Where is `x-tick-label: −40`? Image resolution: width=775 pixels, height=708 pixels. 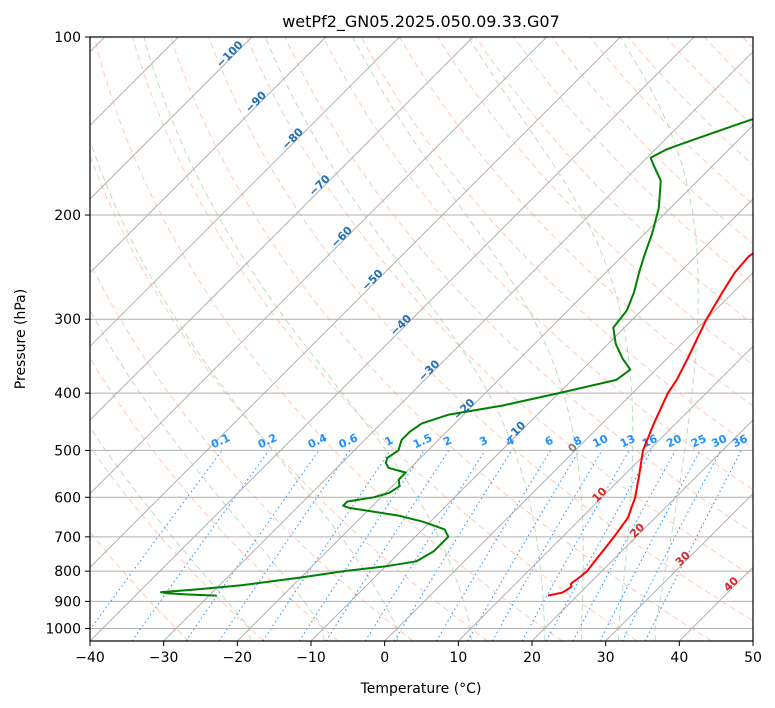
x-tick-label: −40 is located at coordinates (90, 658).